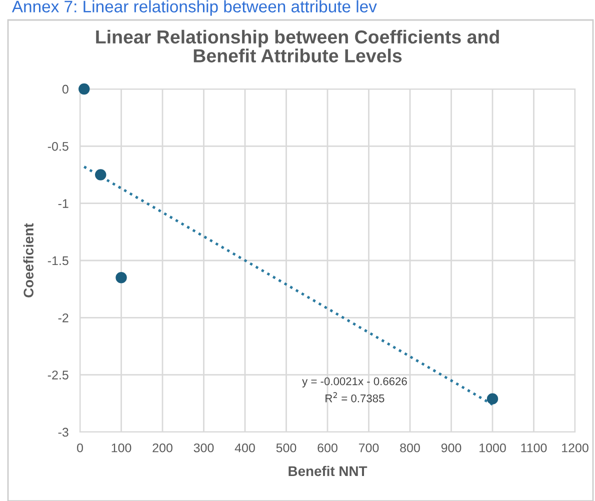 The height and width of the screenshot is (501, 595). Describe the element at coordinates (328, 471) in the screenshot. I see `x-axis-title: Benefit NNT` at that location.